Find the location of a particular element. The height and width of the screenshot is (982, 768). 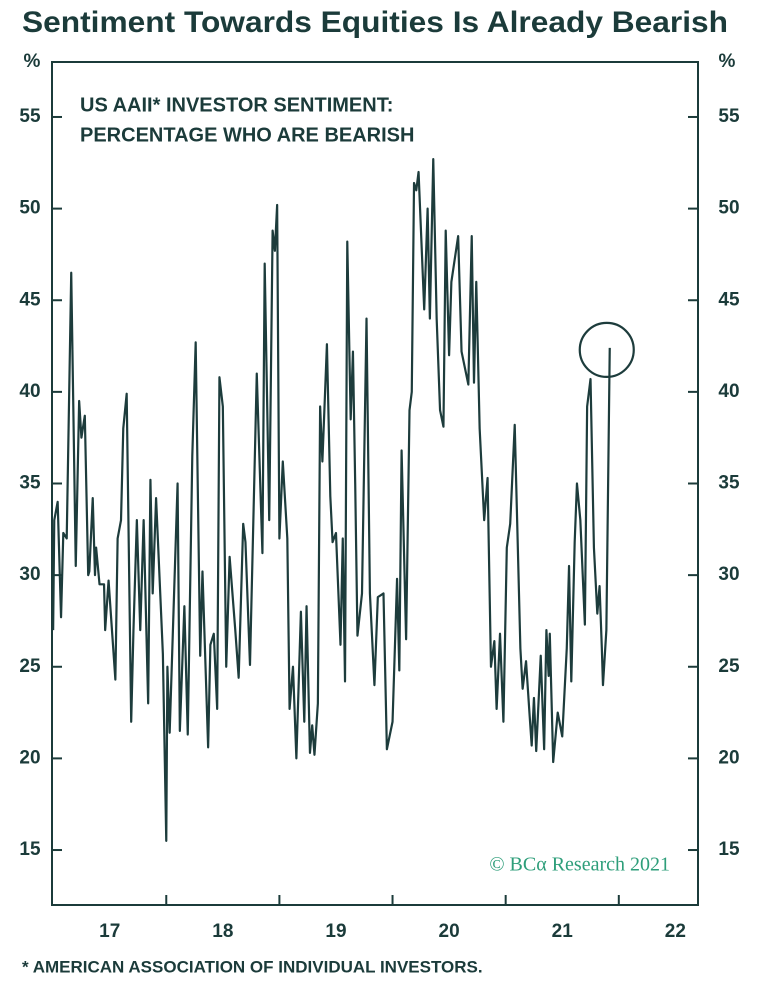

subtitle: PERCENTAGE WHO ARE BEARISH is located at coordinates (247, 135).